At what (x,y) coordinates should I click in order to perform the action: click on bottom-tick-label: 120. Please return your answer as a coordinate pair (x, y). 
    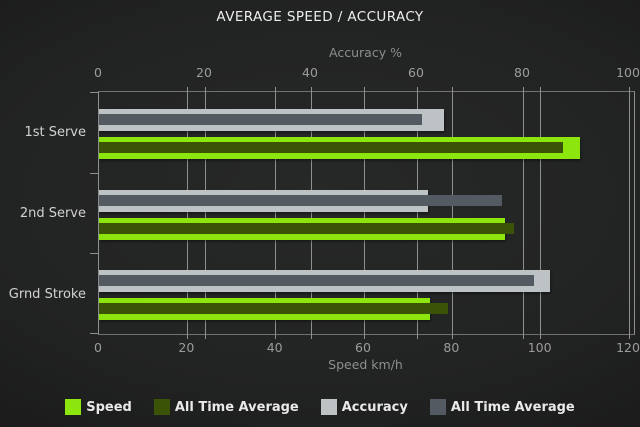
    Looking at the image, I should click on (628, 347).